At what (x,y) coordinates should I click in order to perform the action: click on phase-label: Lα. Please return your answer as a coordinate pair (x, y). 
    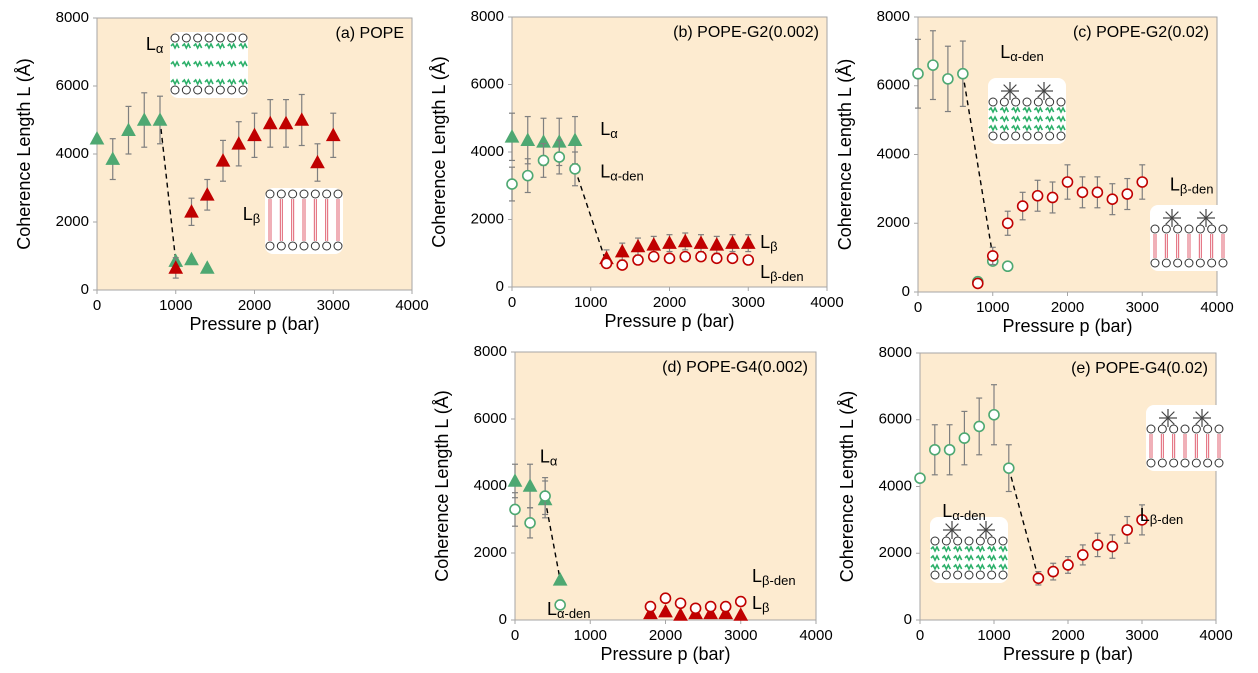
    Looking at the image, I should click on (609, 130).